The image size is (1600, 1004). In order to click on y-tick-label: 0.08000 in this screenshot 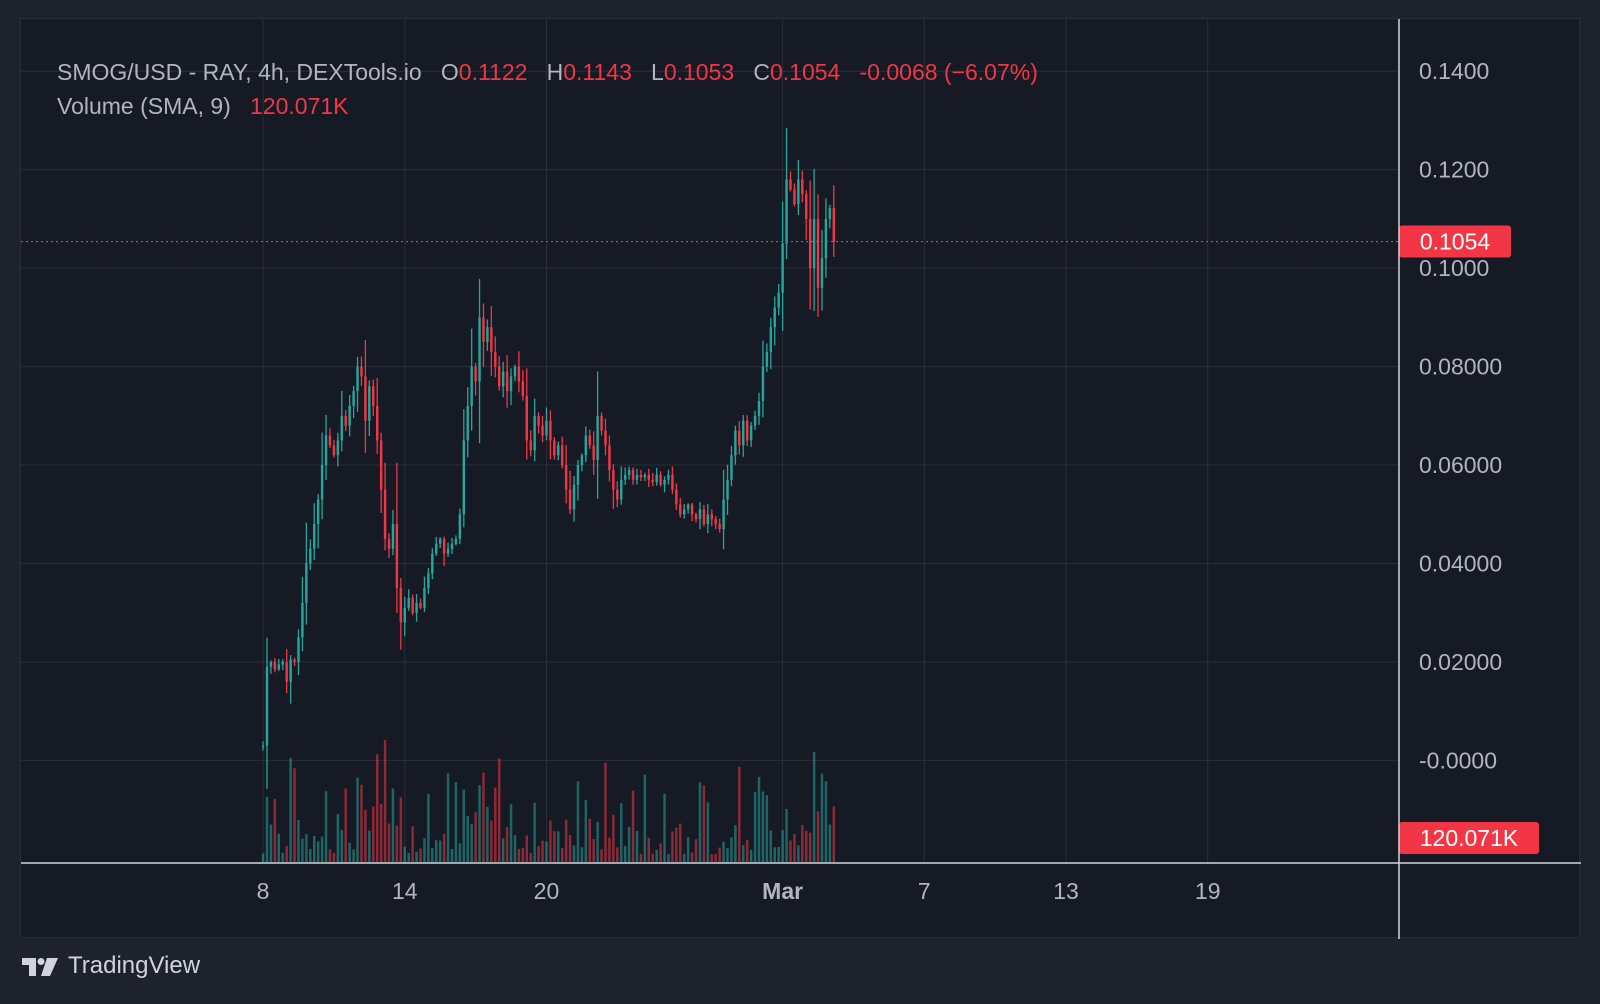, I will do `click(1460, 367)`.